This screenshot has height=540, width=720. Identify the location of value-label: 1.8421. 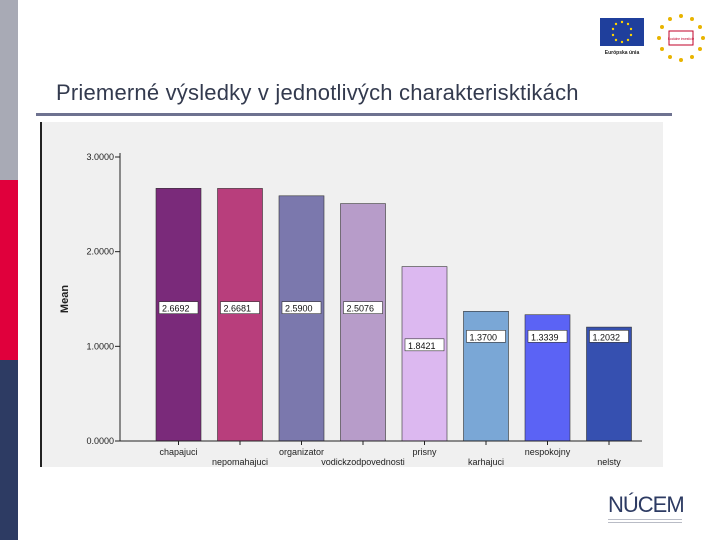
(422, 346).